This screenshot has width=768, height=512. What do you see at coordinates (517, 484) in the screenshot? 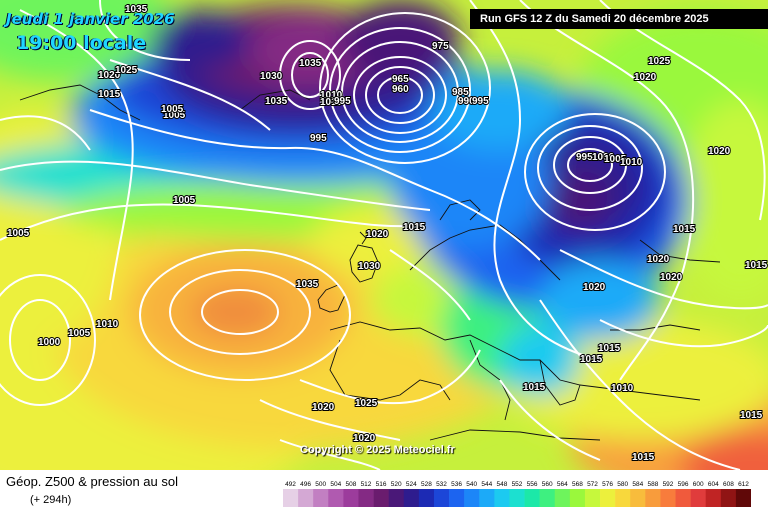
I see `scale-tick-label: 552` at bounding box center [517, 484].